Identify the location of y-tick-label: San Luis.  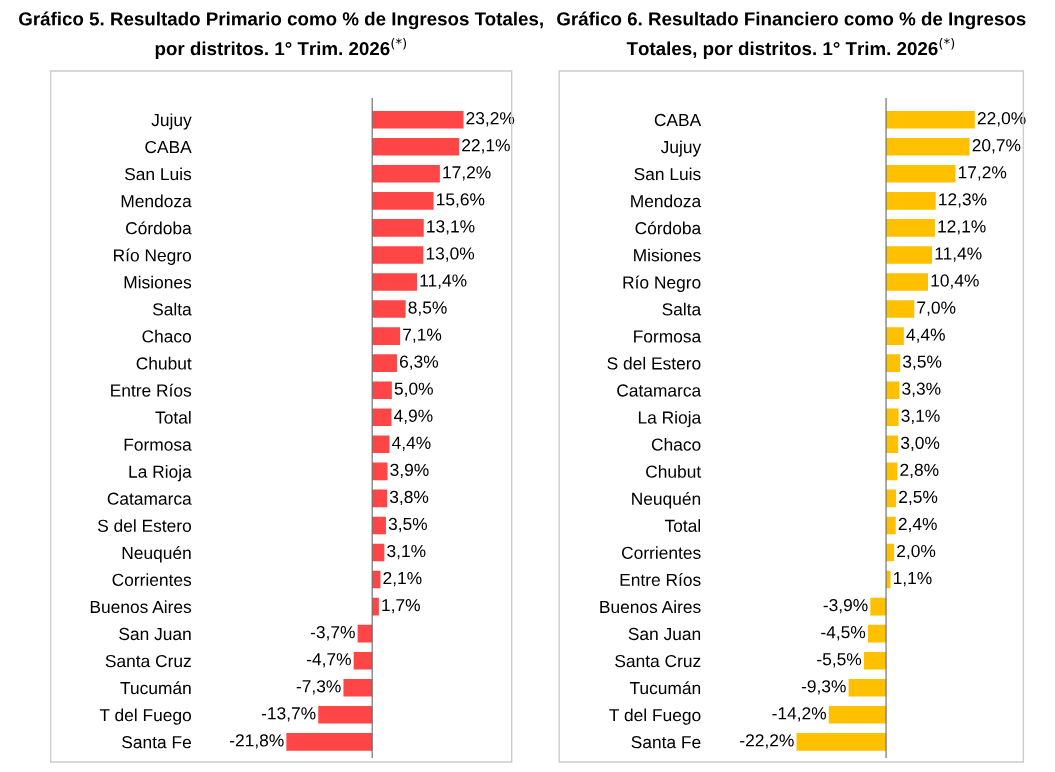
(667, 174).